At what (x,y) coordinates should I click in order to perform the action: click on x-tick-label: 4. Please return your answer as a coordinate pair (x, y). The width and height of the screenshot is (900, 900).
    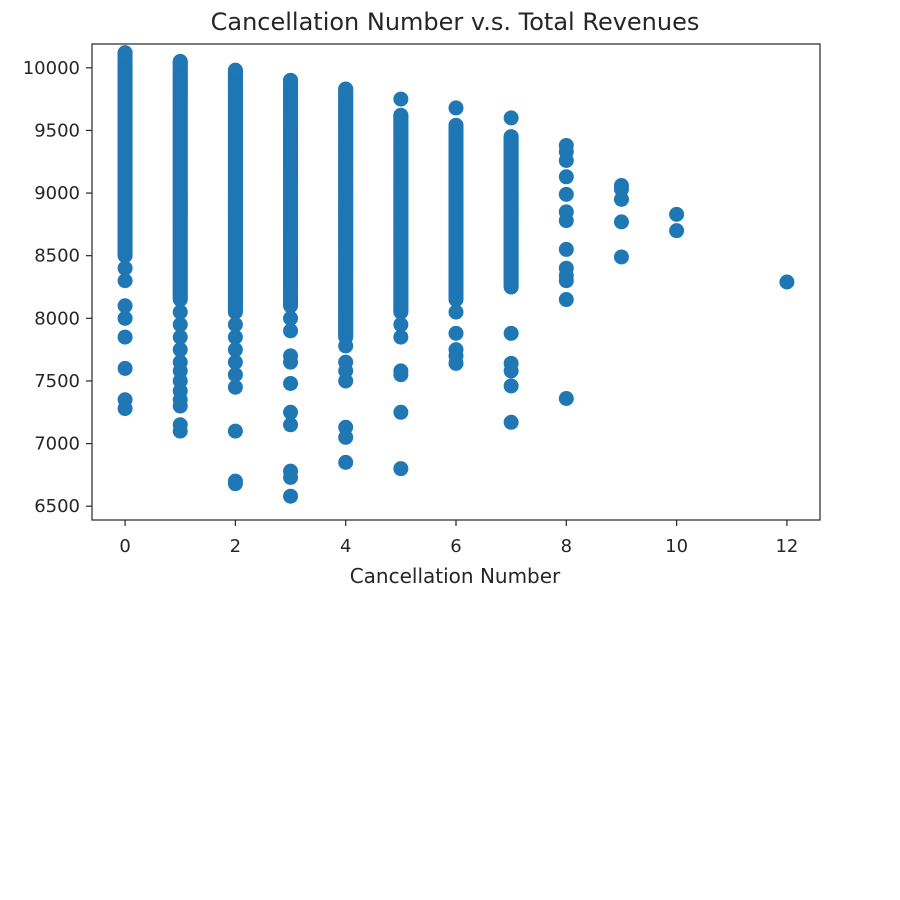
    Looking at the image, I should click on (345, 546).